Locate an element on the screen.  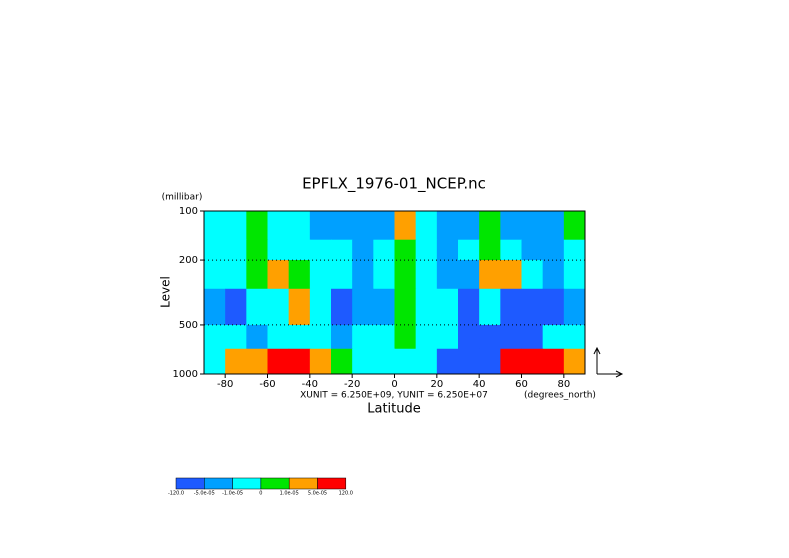
x-axis-label: Latitude is located at coordinates (394, 409).